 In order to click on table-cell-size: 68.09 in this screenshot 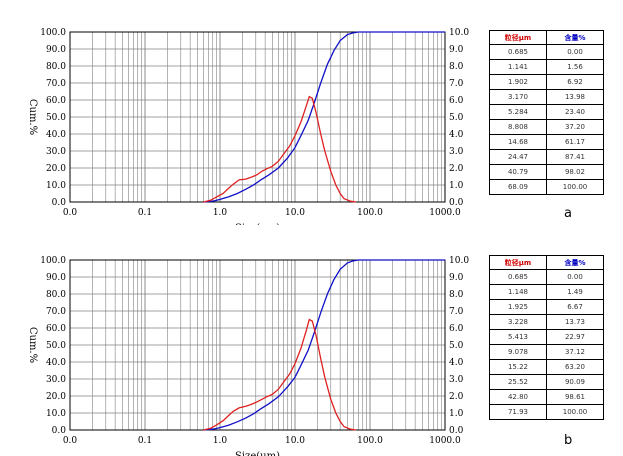, I will do `click(518, 187)`.